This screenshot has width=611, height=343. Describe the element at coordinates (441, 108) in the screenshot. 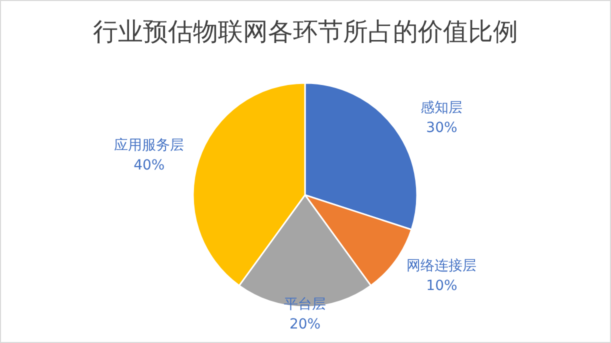

I see `slice-label: 感知层` at that location.